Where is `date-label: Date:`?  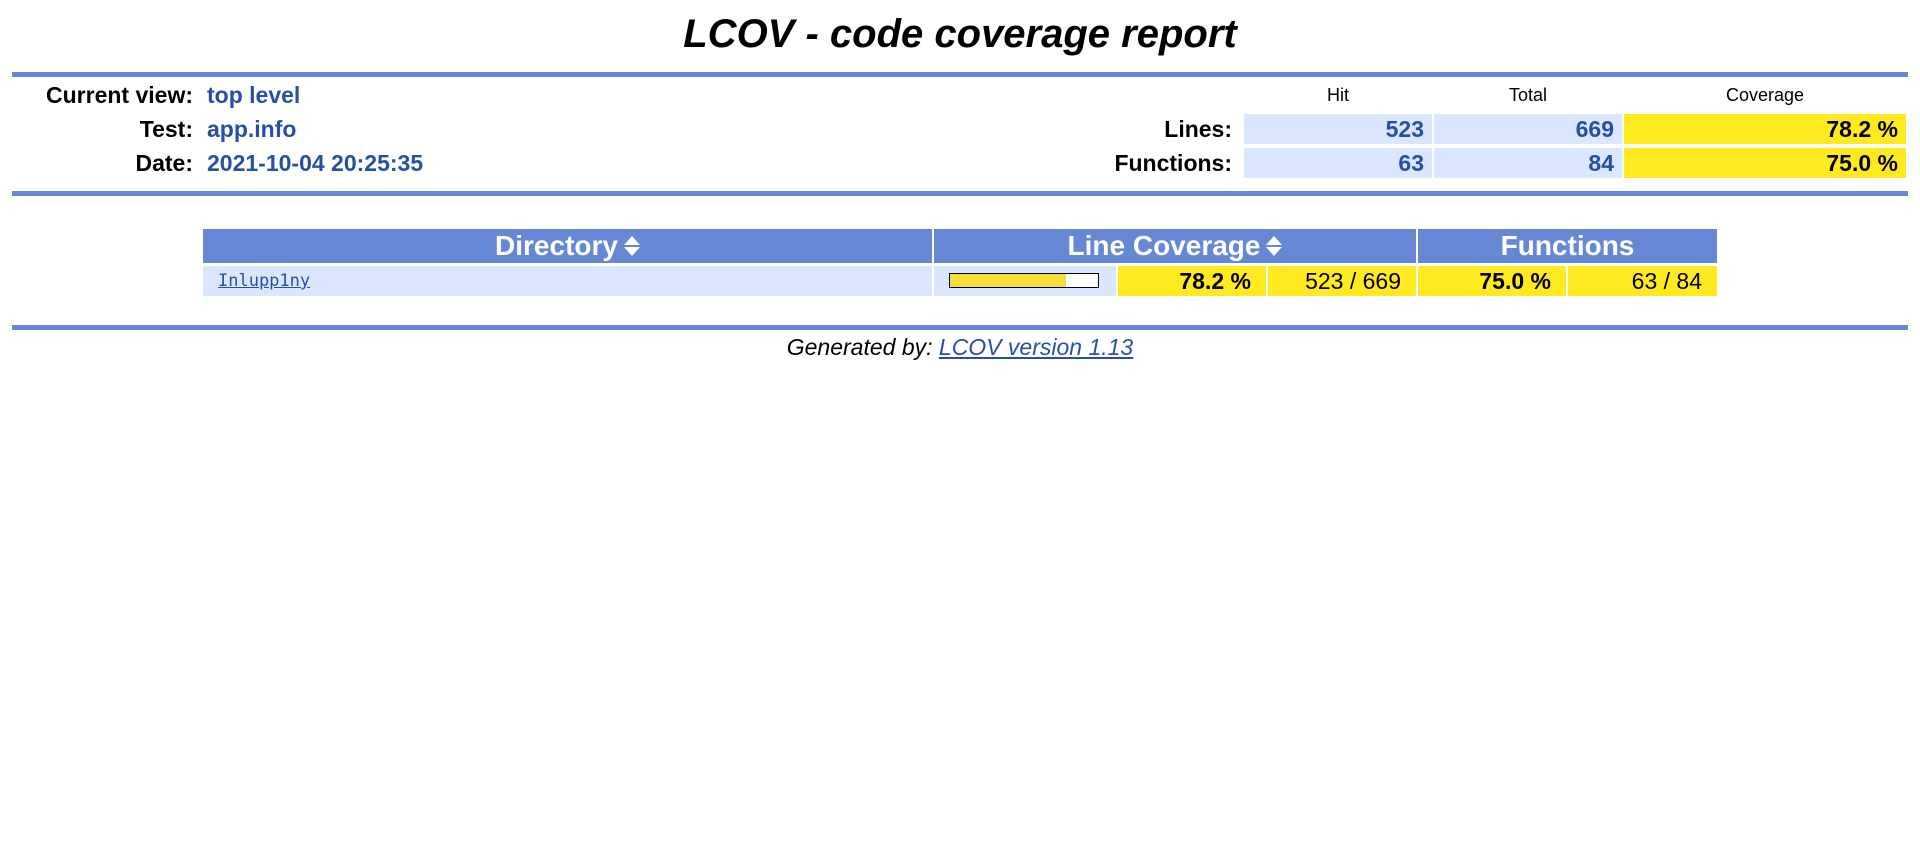 date-label: Date: is located at coordinates (164, 163).